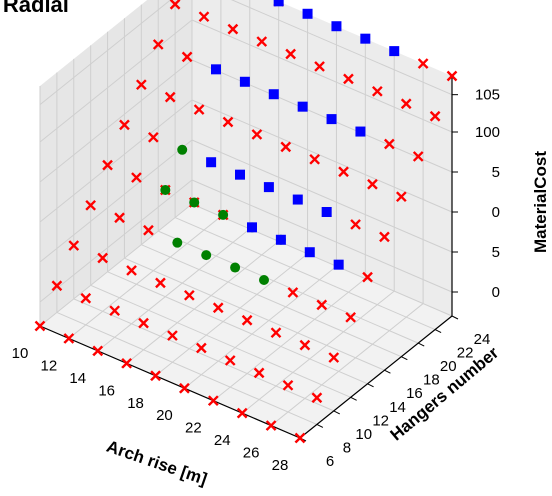 This screenshot has height=496, width=552. What do you see at coordinates (487, 95) in the screenshot?
I see `z-tick-label: 105` at bounding box center [487, 95].